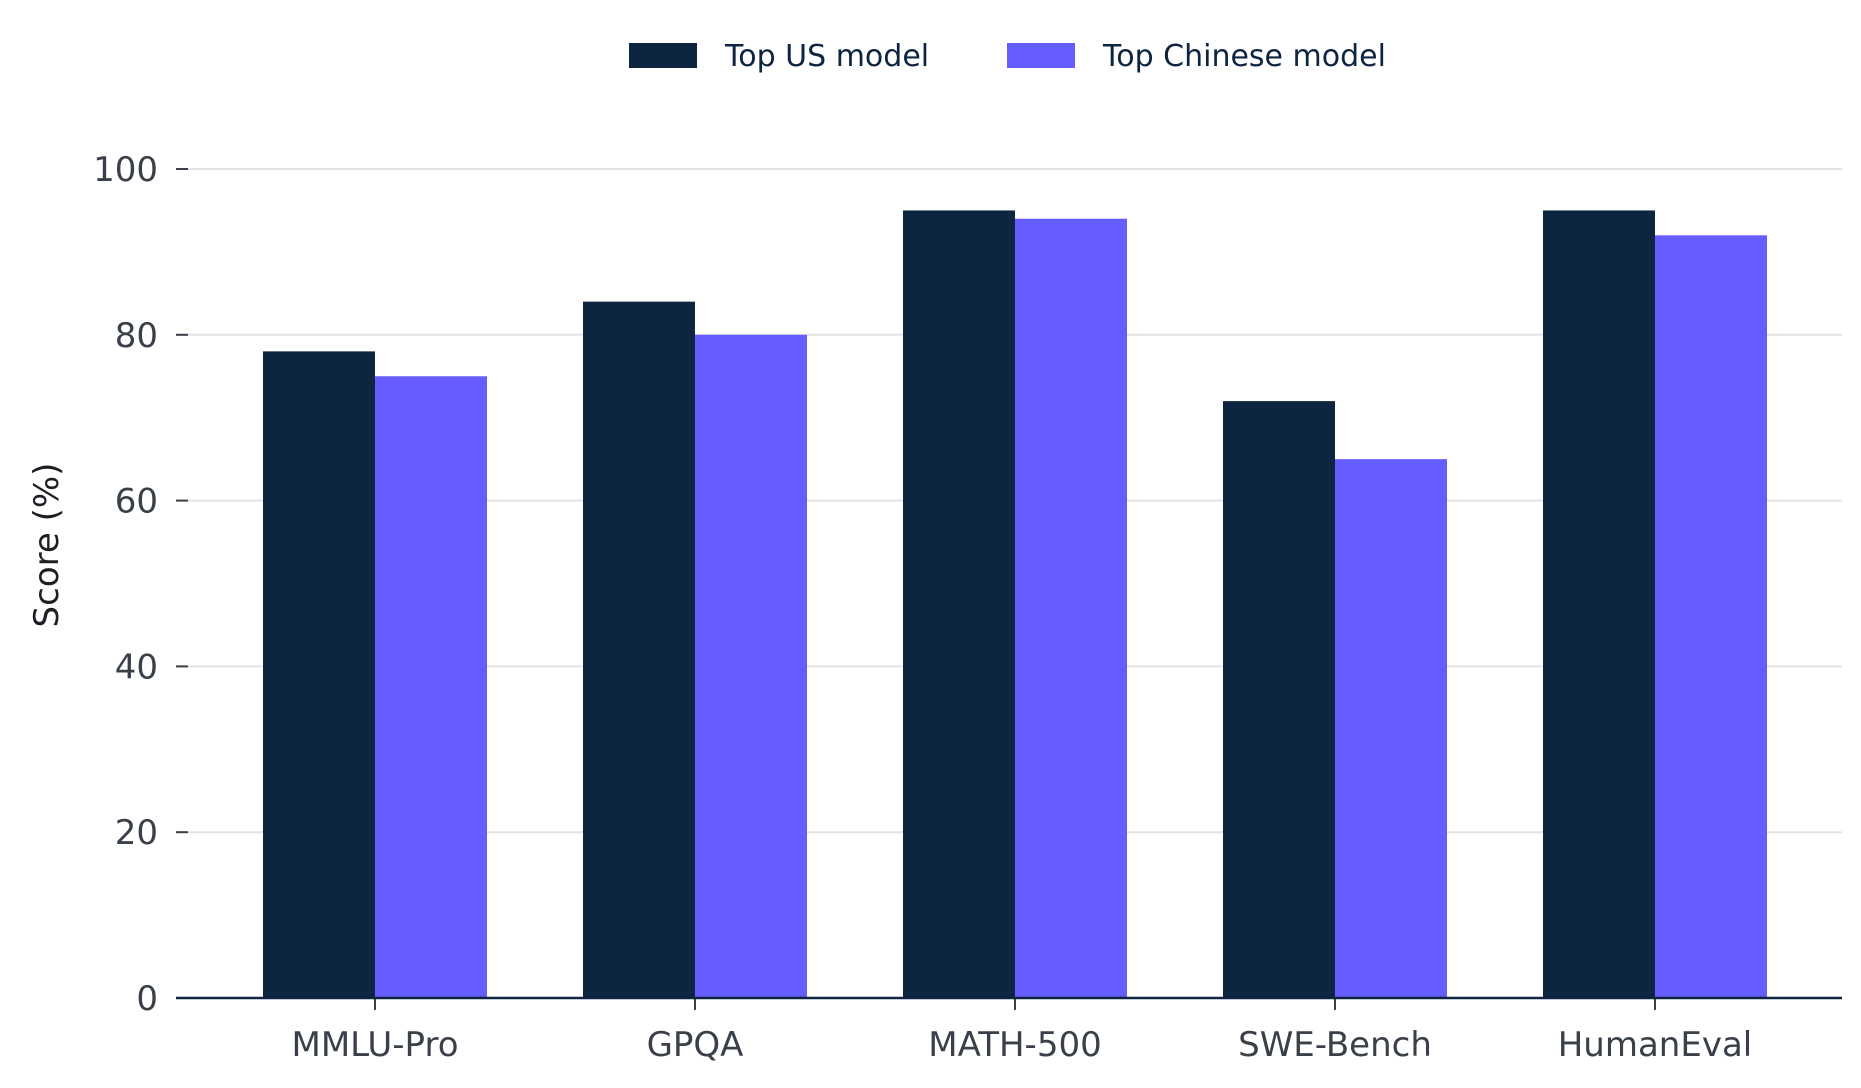  I want to click on y-tick-label: 20, so click(136, 833).